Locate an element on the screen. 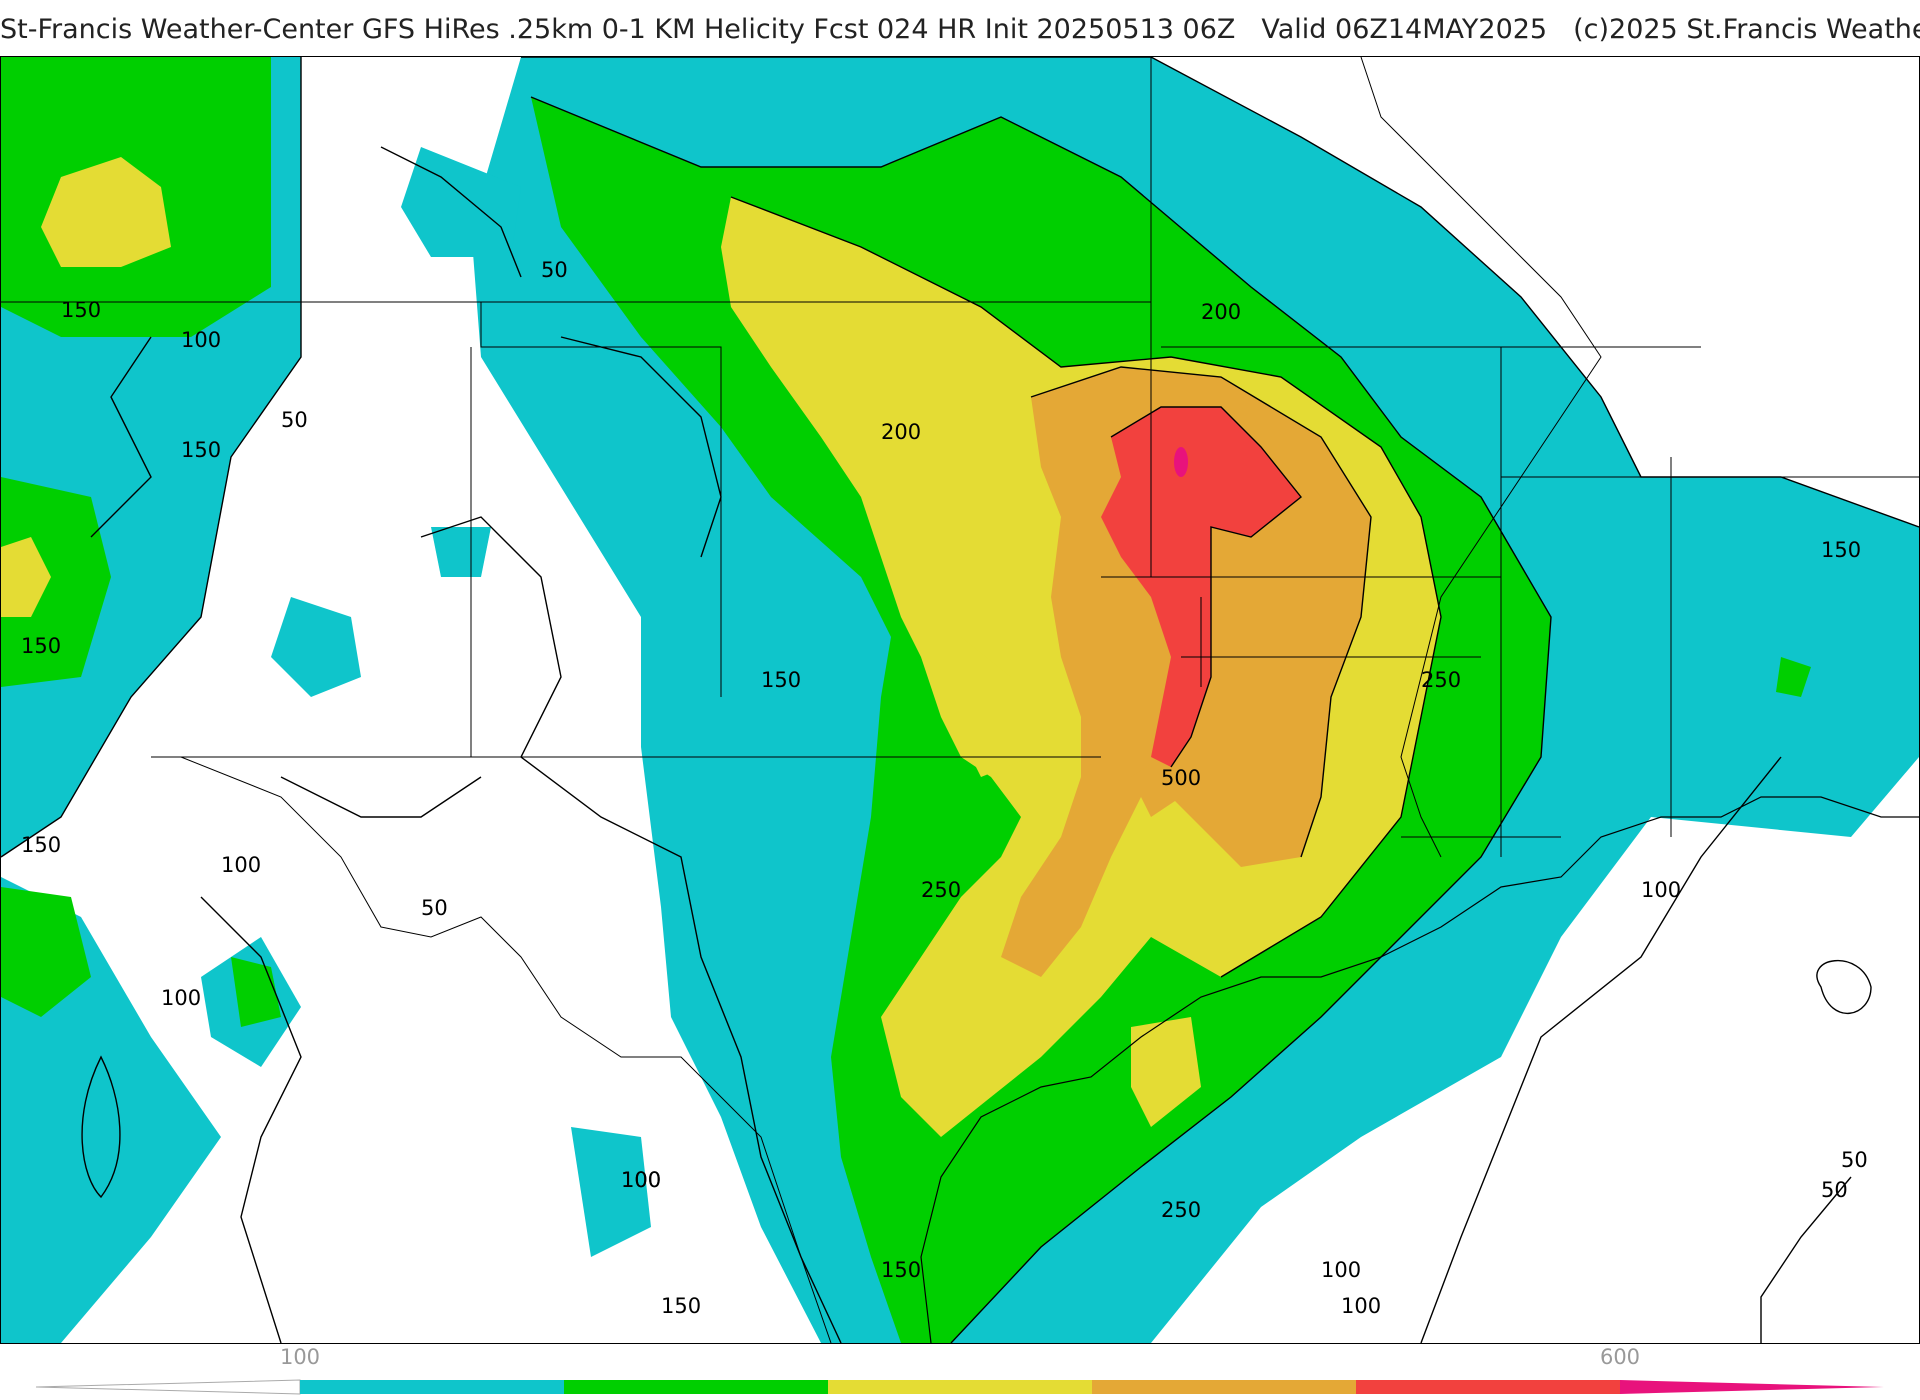  colorbar-triangle-right is located at coordinates (1752, 1387).